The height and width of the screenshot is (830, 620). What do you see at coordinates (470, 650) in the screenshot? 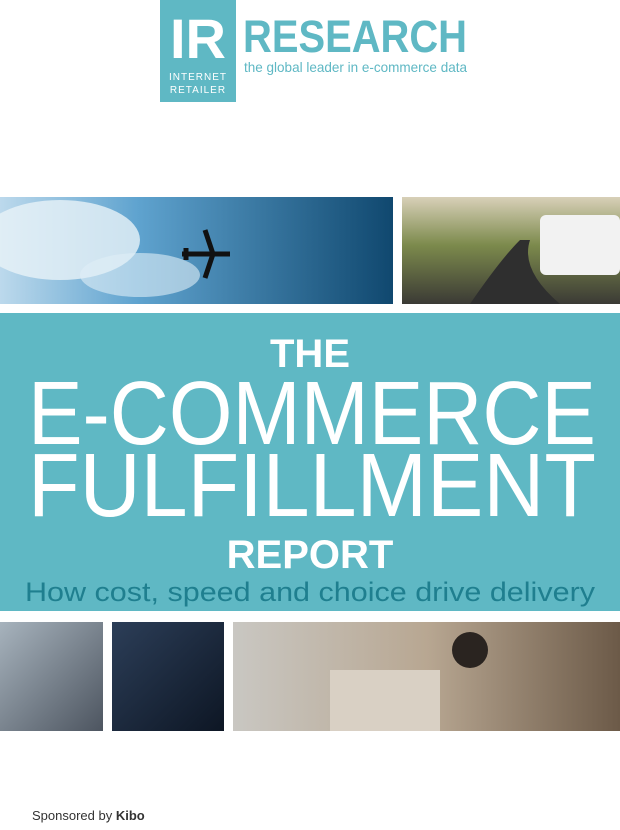
I see `person` at bounding box center [470, 650].